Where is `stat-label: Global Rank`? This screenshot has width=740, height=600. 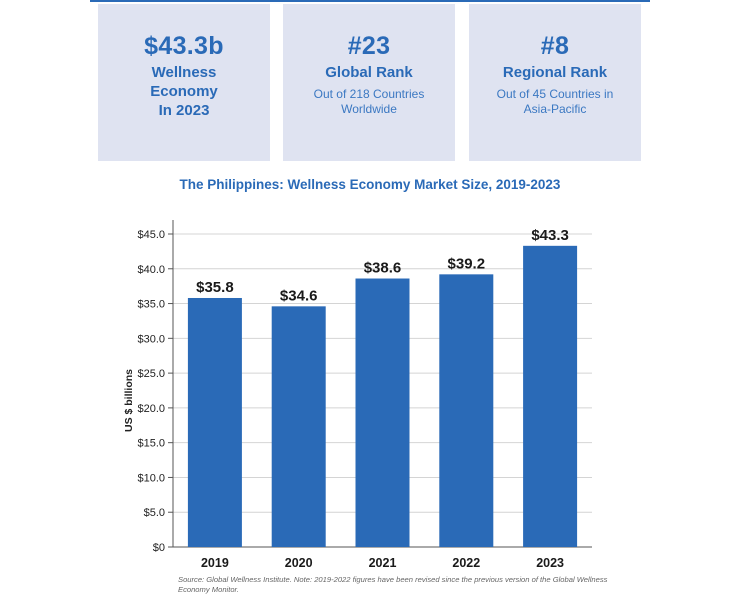
stat-label: Global Rank is located at coordinates (369, 72).